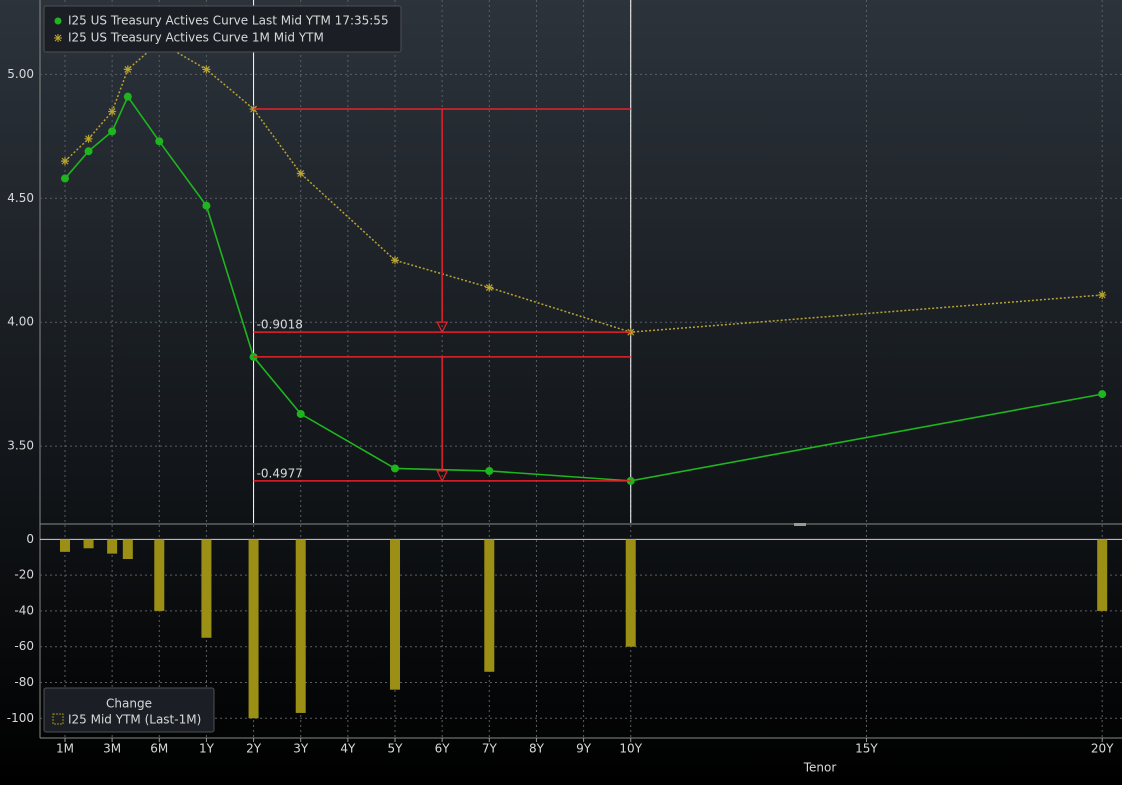 This screenshot has width=1122, height=785. Describe the element at coordinates (207, 749) in the screenshot. I see `x-tick-label: 1Y` at that location.